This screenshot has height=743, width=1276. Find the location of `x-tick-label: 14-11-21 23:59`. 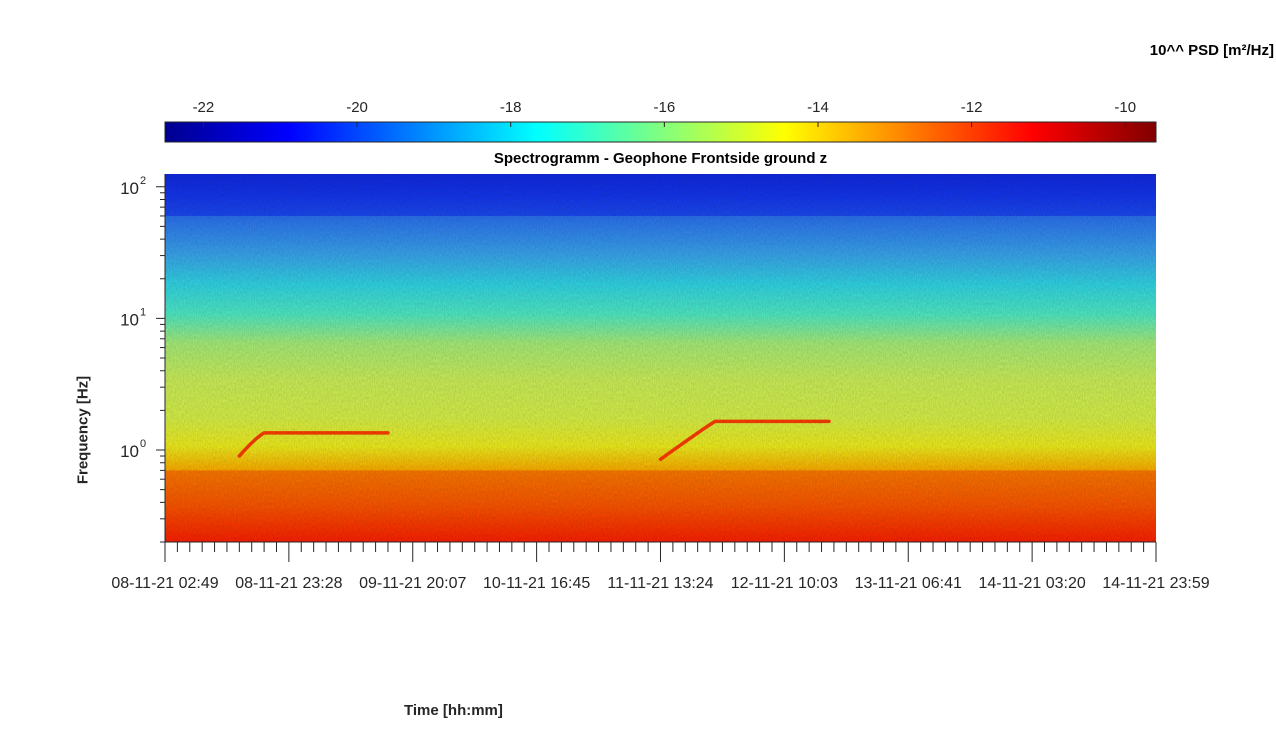

x-tick-label: 14-11-21 23:59 is located at coordinates (1155, 583).